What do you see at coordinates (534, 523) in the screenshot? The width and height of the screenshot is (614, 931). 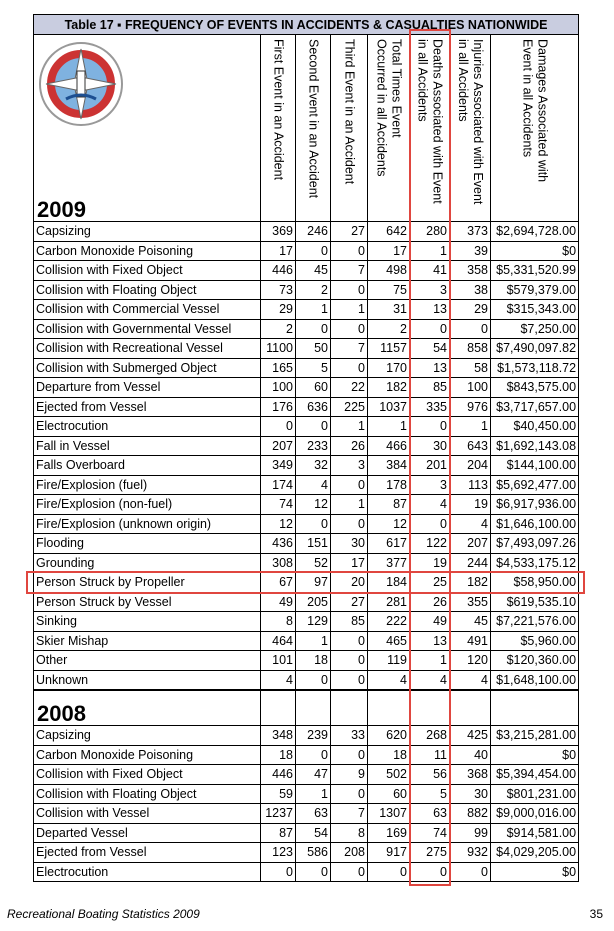 I see `value-cell: $1,646,100.00` at bounding box center [534, 523].